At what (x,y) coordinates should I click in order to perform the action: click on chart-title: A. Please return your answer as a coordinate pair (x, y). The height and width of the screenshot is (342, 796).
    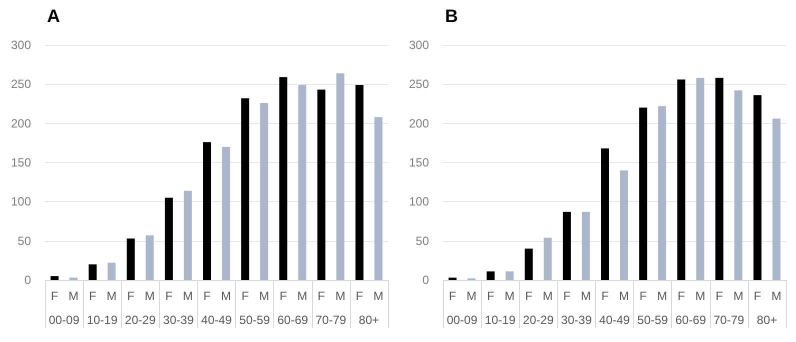
    Looking at the image, I should click on (53, 16).